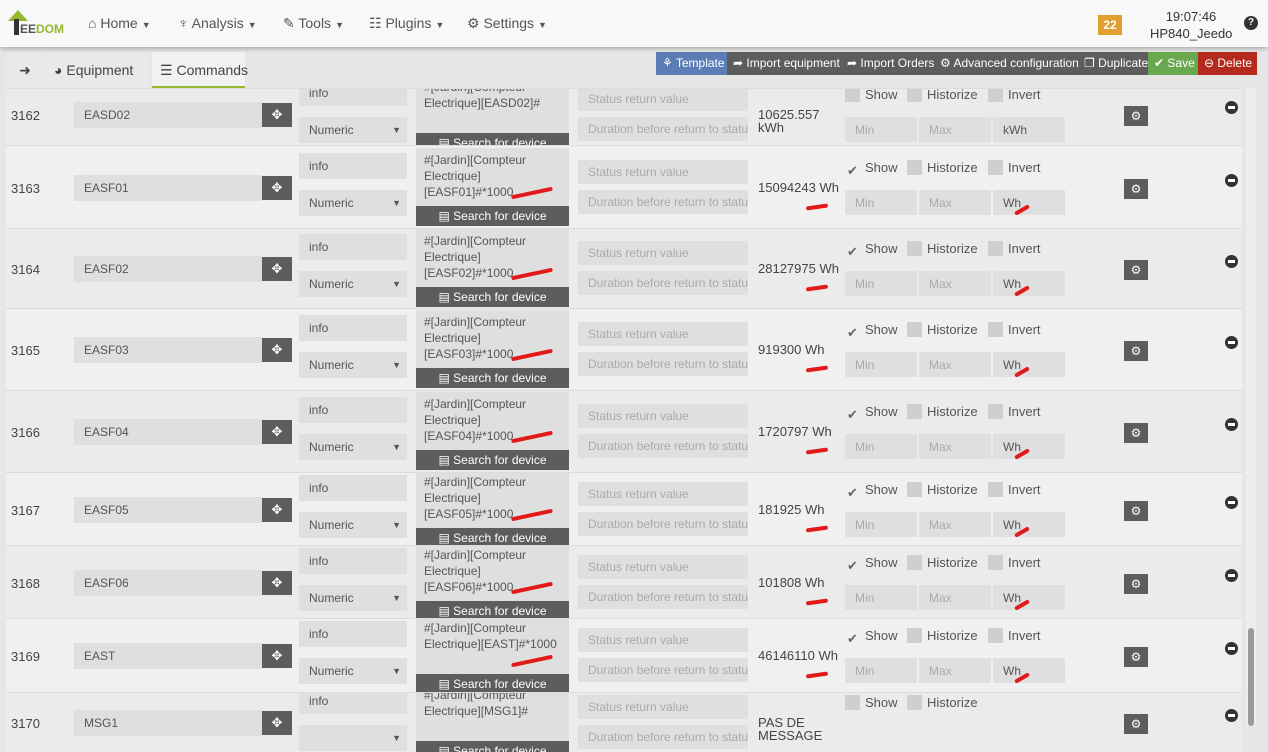  I want to click on jeedom-logo: EEDOM, so click(38, 22).